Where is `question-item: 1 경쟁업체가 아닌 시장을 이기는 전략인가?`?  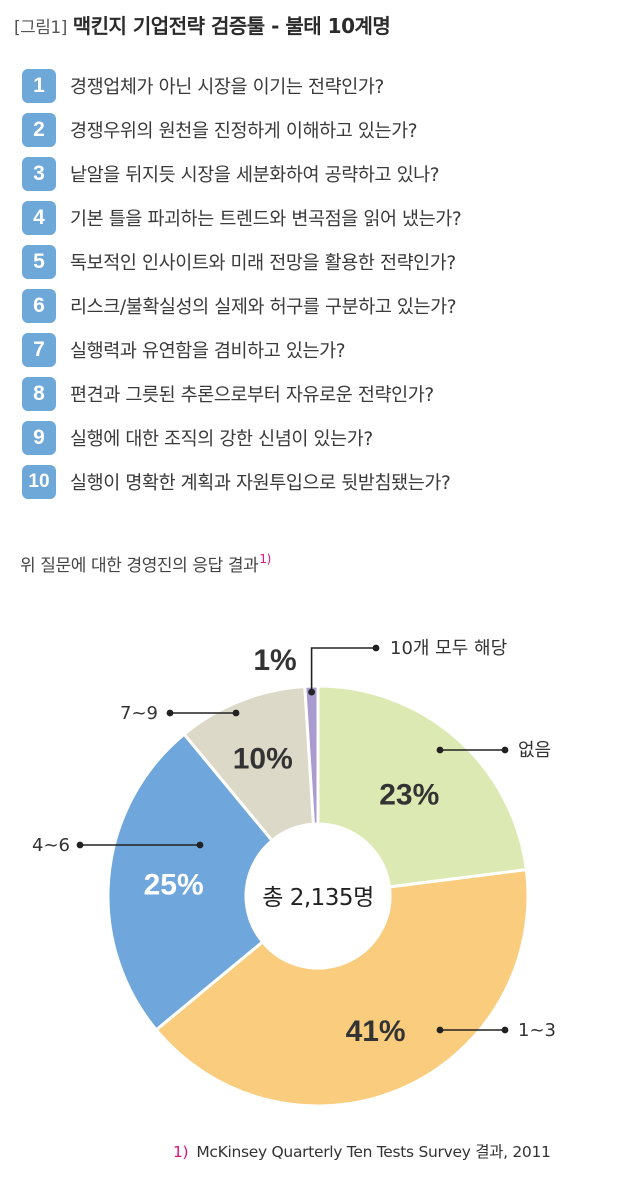 question-item: 1 경쟁업체가 아닌 시장을 이기는 전략인가? is located at coordinates (327, 86).